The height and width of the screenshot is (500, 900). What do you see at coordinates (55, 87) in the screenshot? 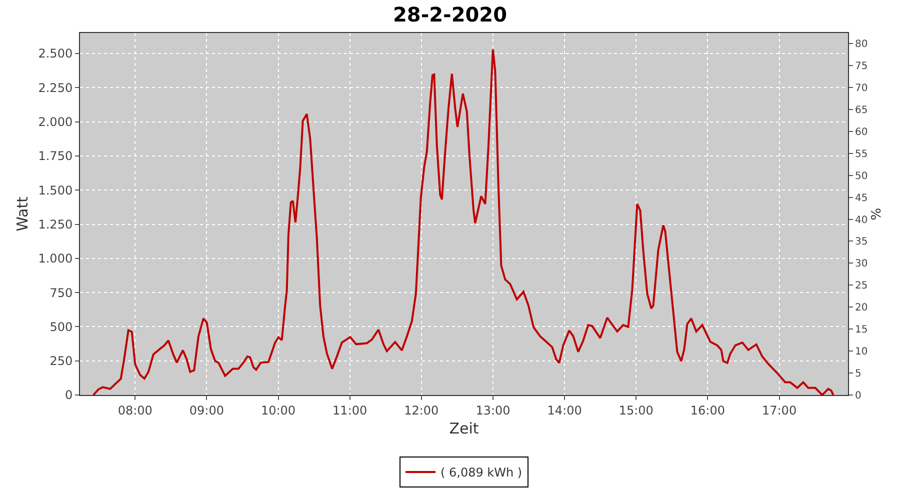
I see `y-tick-label: 2.250` at bounding box center [55, 87].